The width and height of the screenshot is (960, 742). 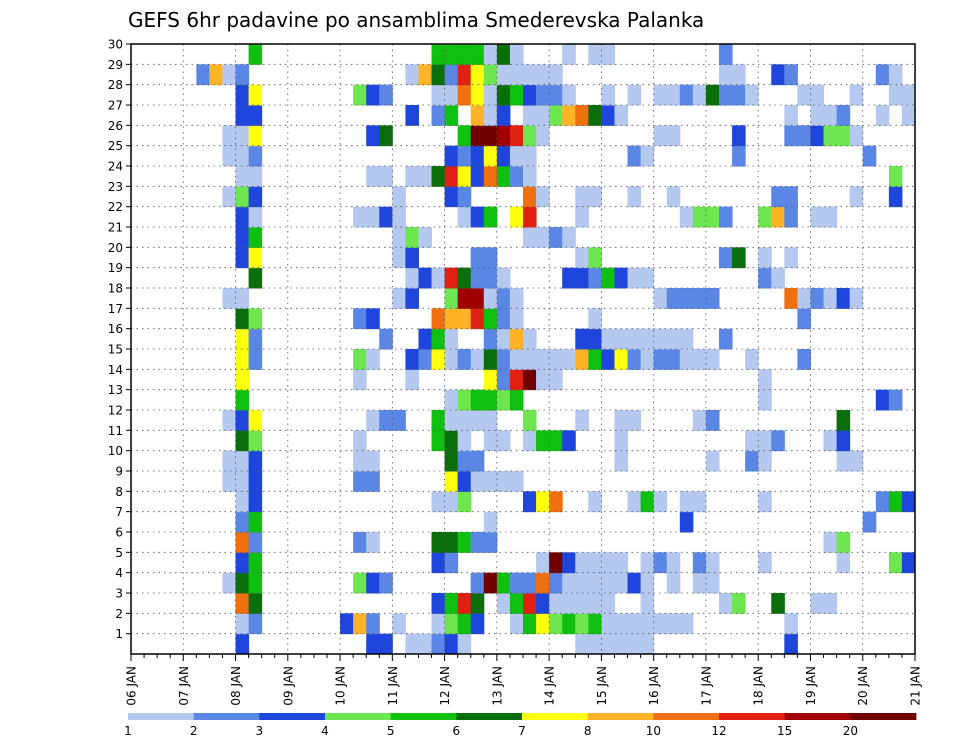 What do you see at coordinates (184, 686) in the screenshot?
I see `x-tick-label: 07 JAN` at bounding box center [184, 686].